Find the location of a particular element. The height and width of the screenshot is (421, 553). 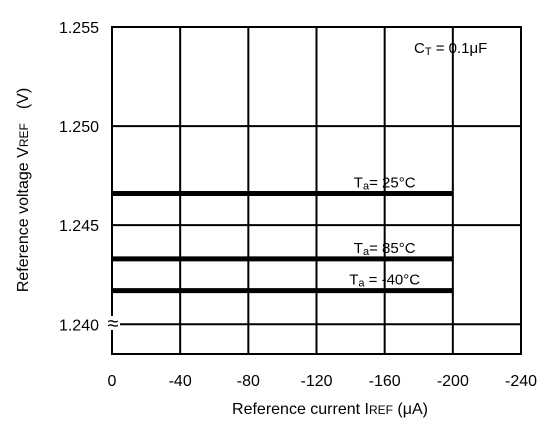

x-tick-label: 0 is located at coordinates (112, 381).